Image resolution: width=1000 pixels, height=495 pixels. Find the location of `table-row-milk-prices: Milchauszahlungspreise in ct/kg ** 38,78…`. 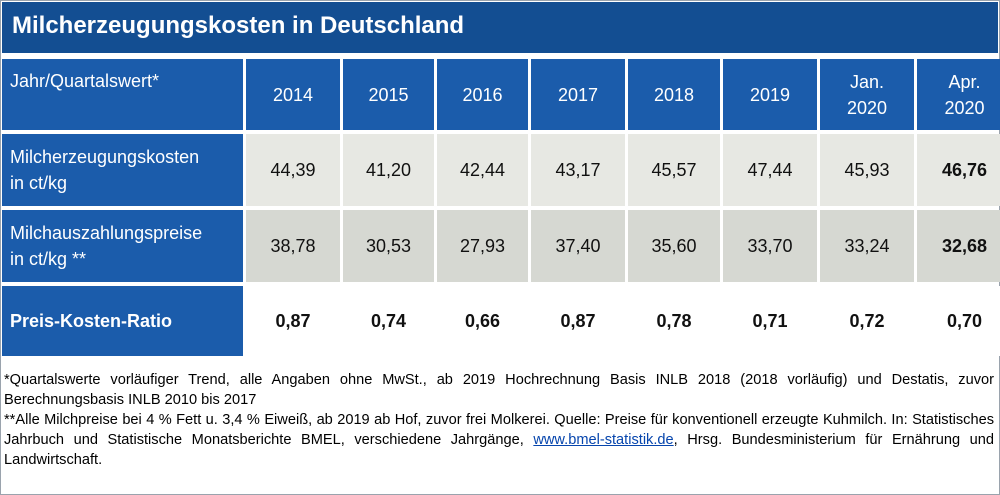

table-row-milk-prices: Milchauszahlungspreise in ct/kg ** 38,78… is located at coordinates (501, 246).